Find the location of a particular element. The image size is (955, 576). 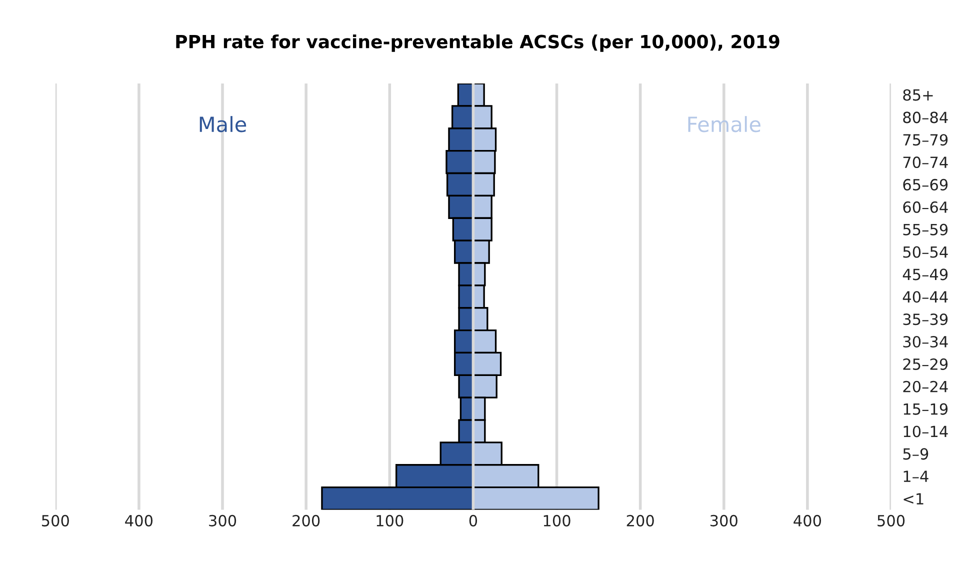

y-tick-label: 40–44 is located at coordinates (925, 297).